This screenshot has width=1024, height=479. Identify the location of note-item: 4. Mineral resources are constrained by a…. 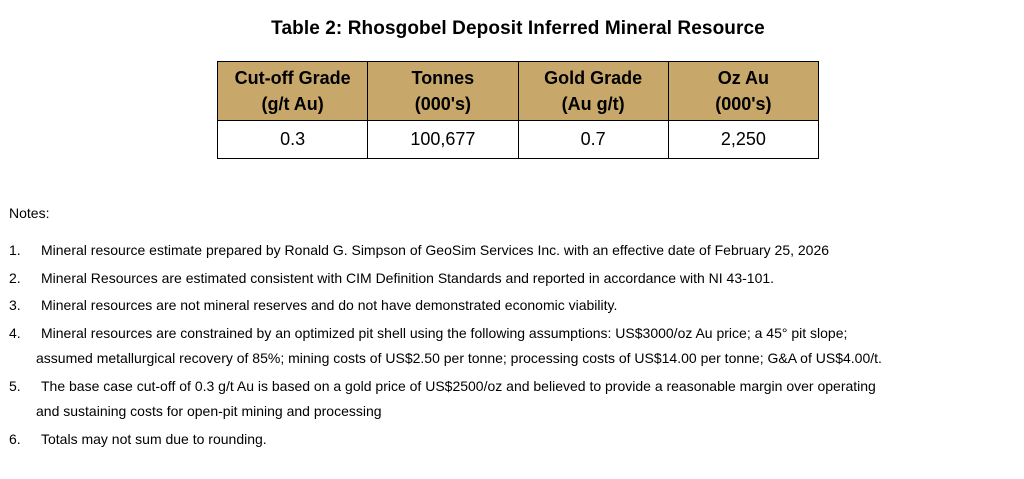
(514, 346).